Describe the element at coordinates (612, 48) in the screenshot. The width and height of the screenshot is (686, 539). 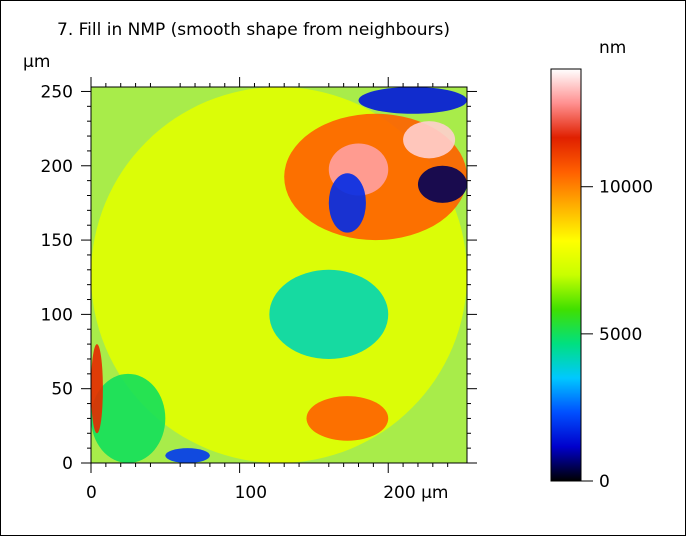
I see `colorbar-unit: nm` at that location.